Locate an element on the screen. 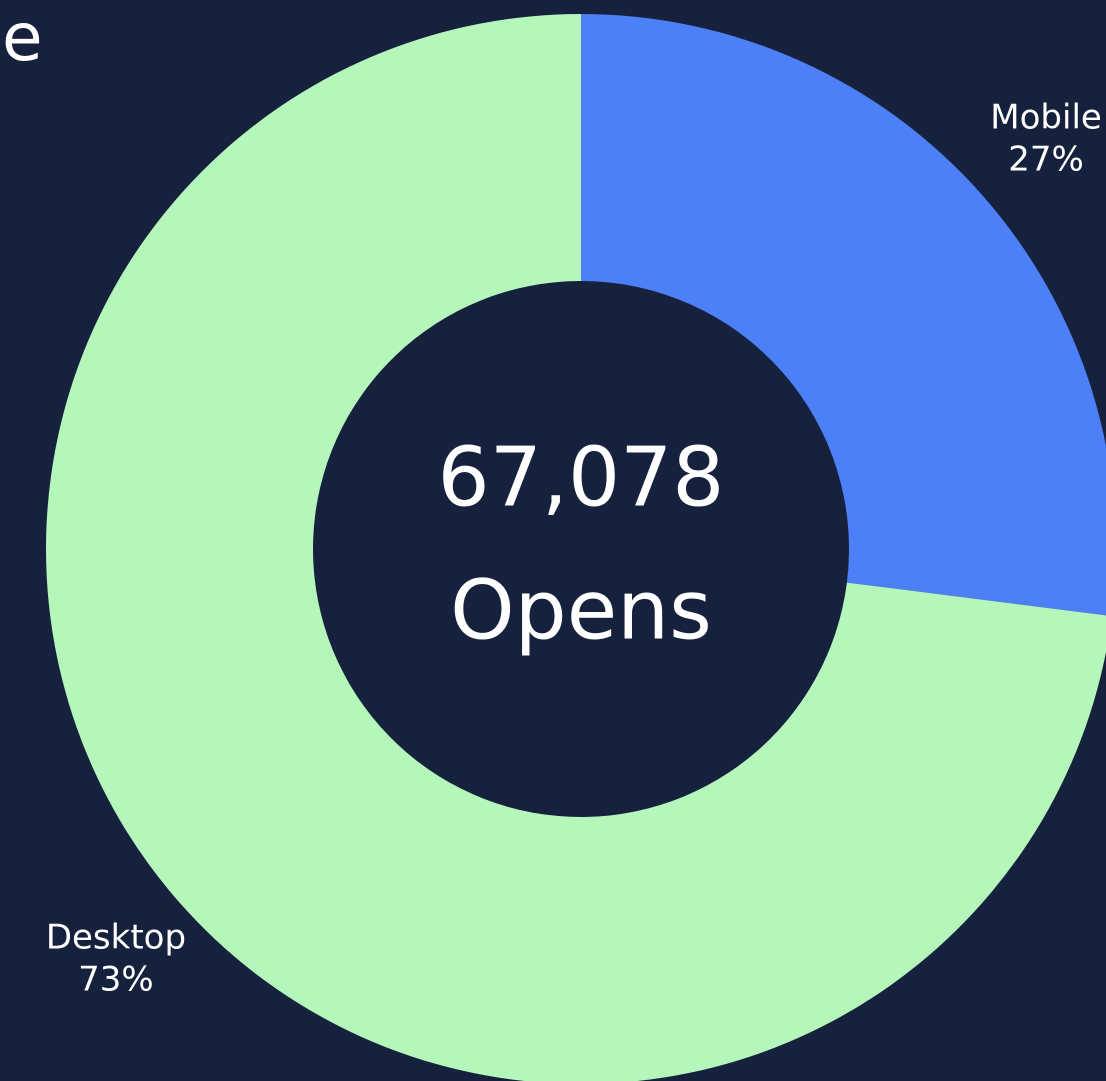  slice-value-label: 27% is located at coordinates (1046, 159).